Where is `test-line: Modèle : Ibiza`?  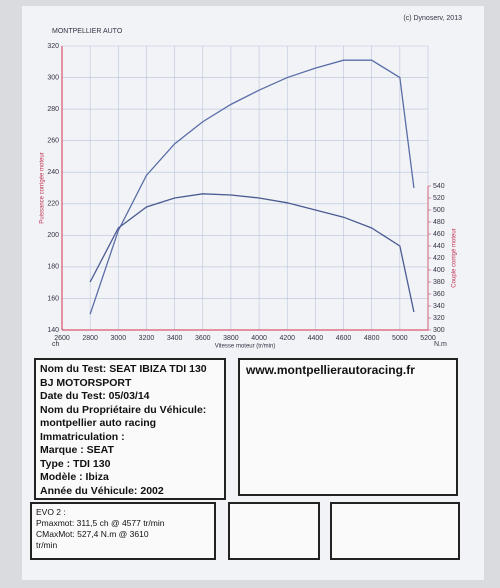
test-line: Modèle : Ibiza is located at coordinates (74, 477).